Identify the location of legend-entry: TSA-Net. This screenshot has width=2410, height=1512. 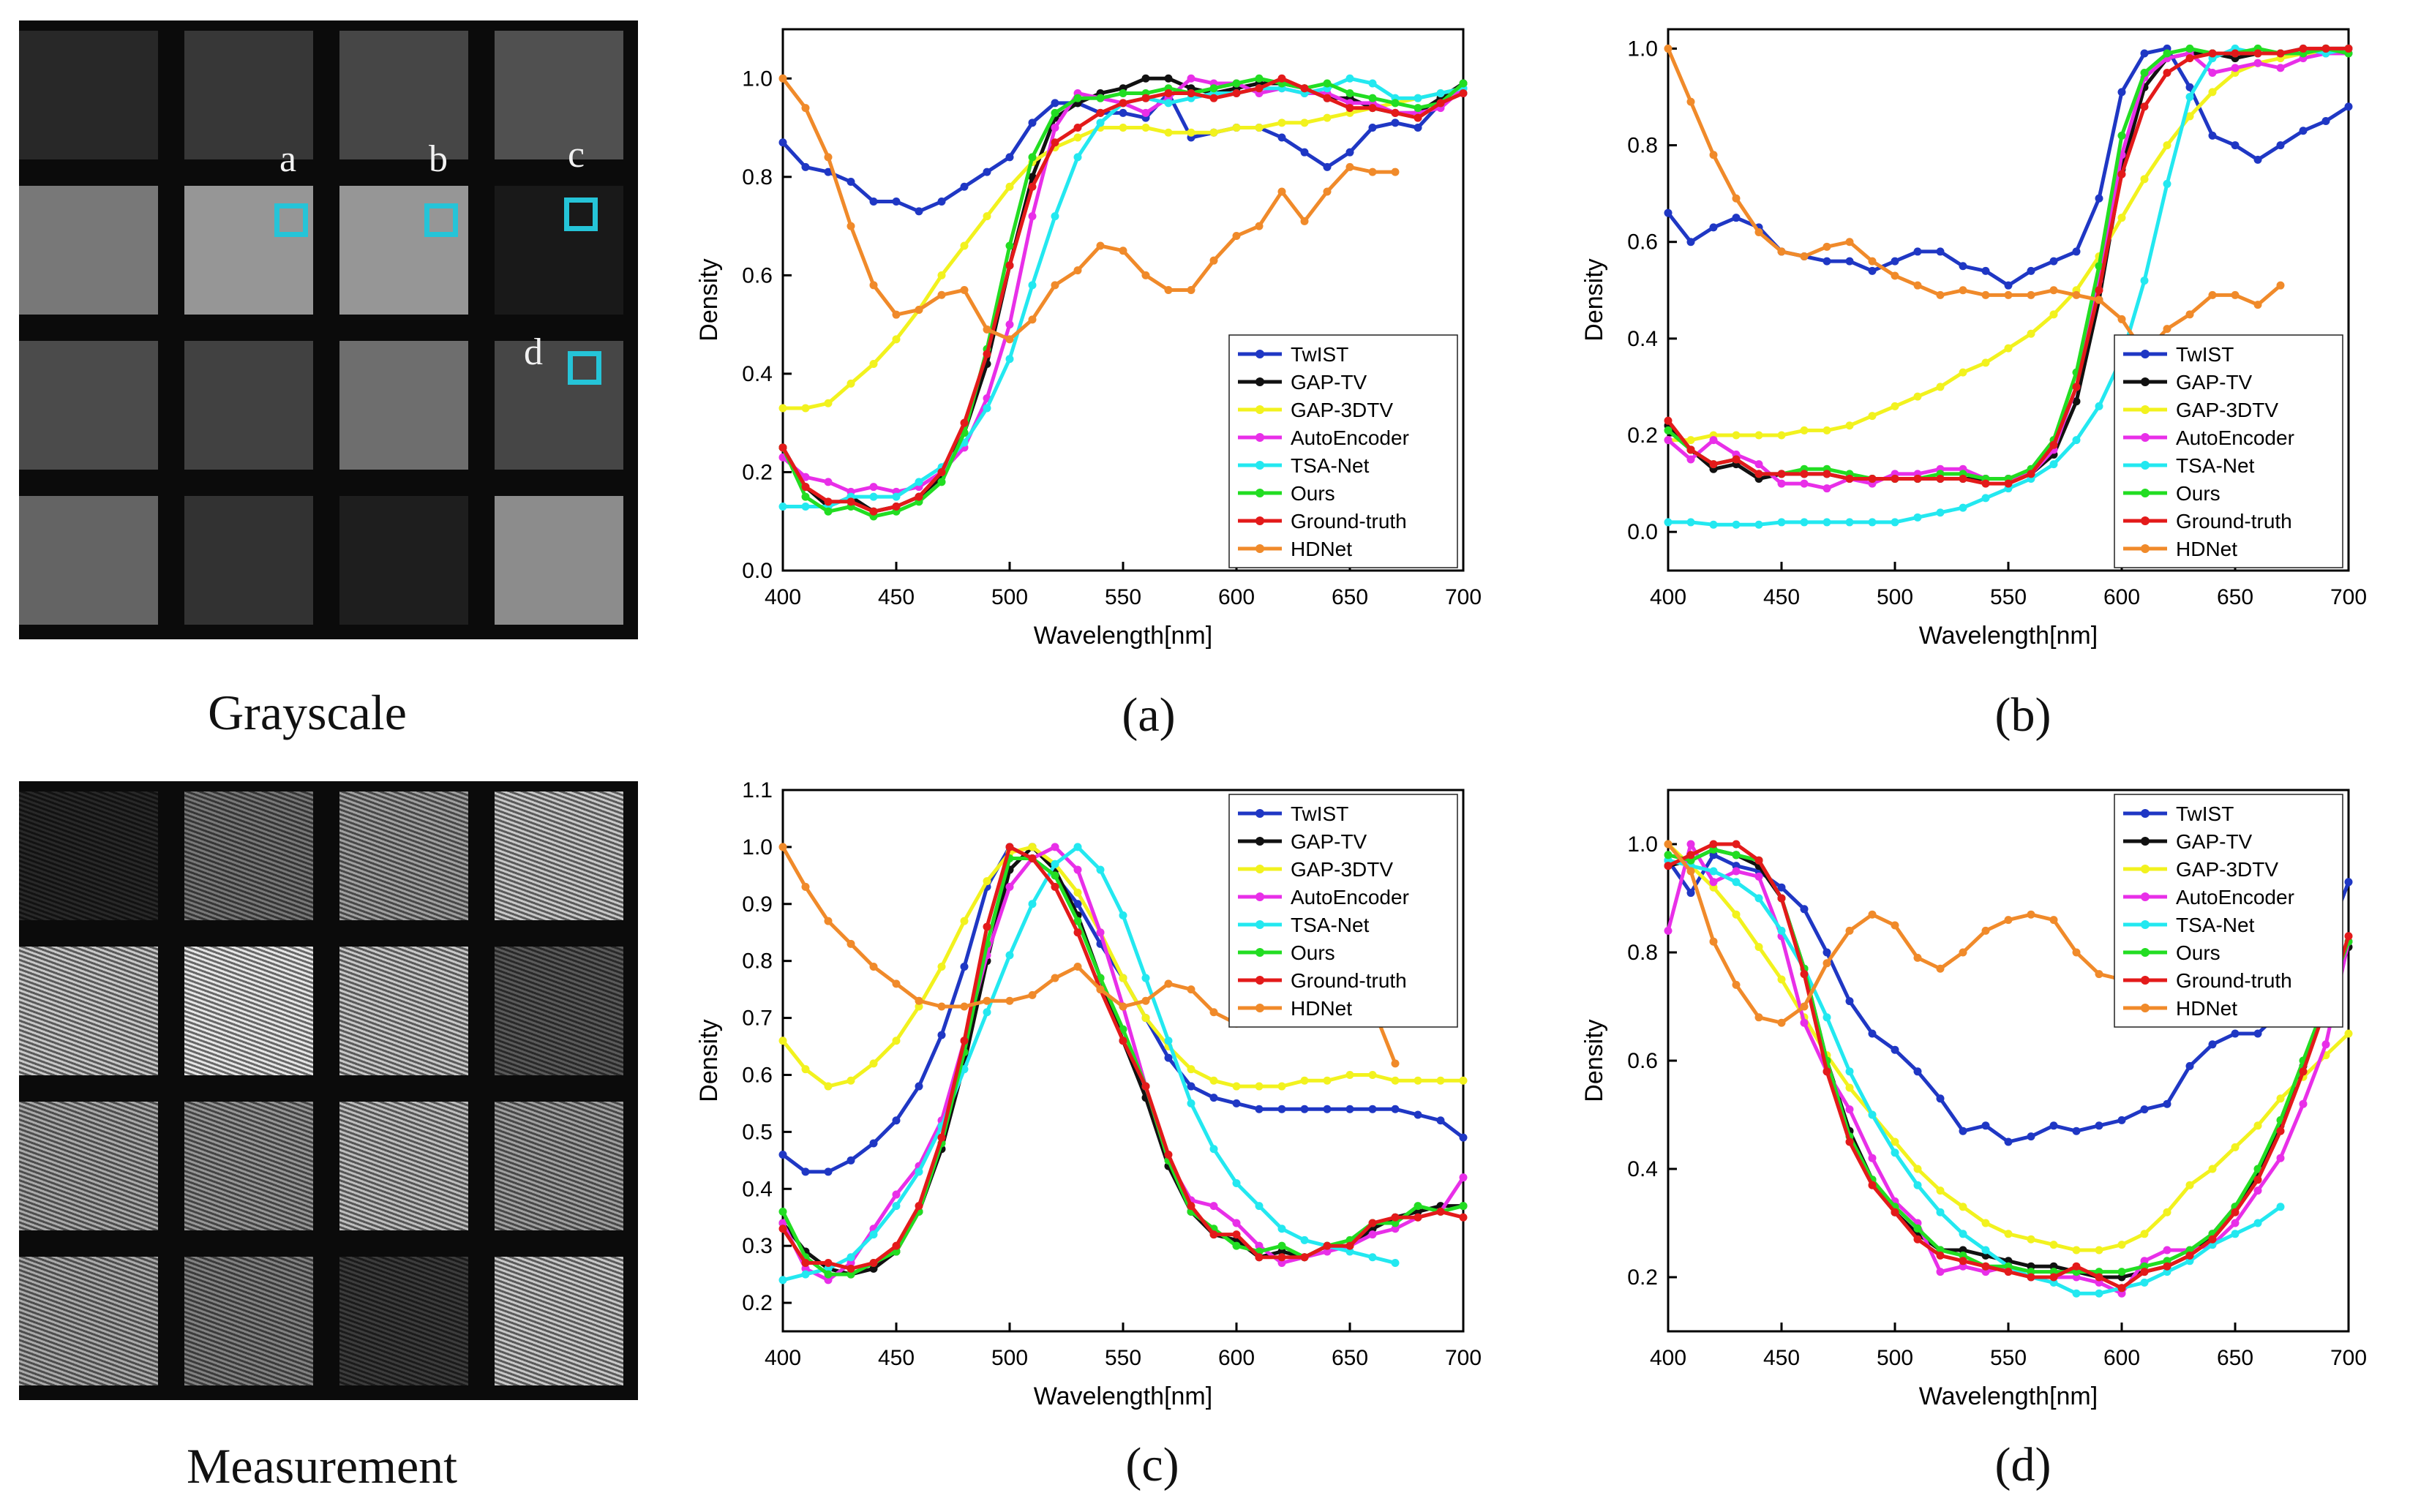
(1330, 465).